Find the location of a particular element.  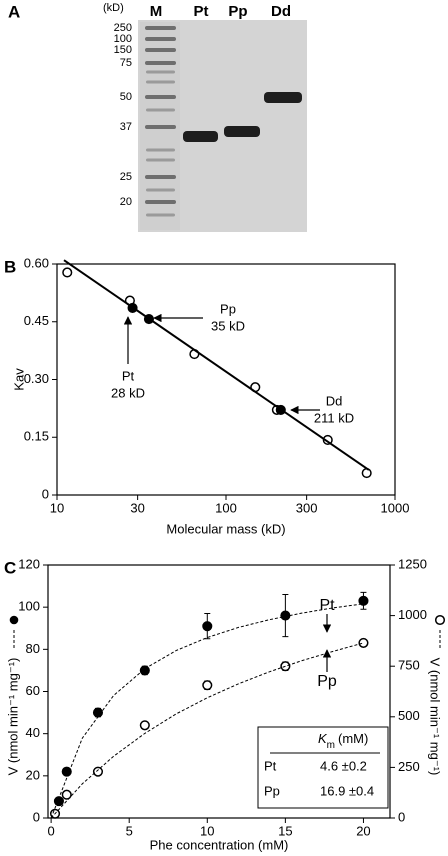

y2-tick-label: 750 is located at coordinates (409, 665).